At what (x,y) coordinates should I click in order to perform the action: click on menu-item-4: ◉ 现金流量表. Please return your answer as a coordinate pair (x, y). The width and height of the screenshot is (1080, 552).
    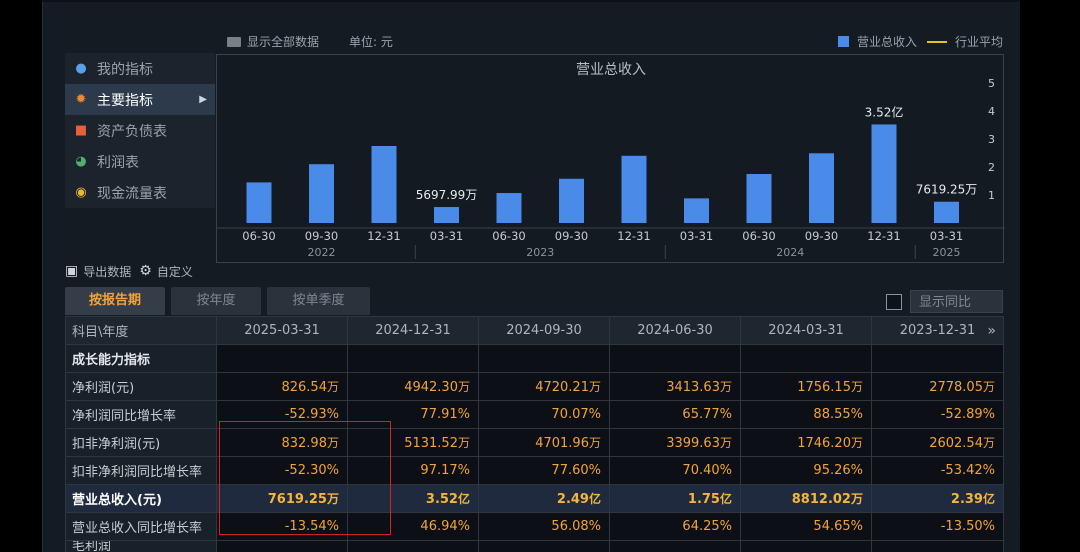
    Looking at the image, I should click on (140, 192).